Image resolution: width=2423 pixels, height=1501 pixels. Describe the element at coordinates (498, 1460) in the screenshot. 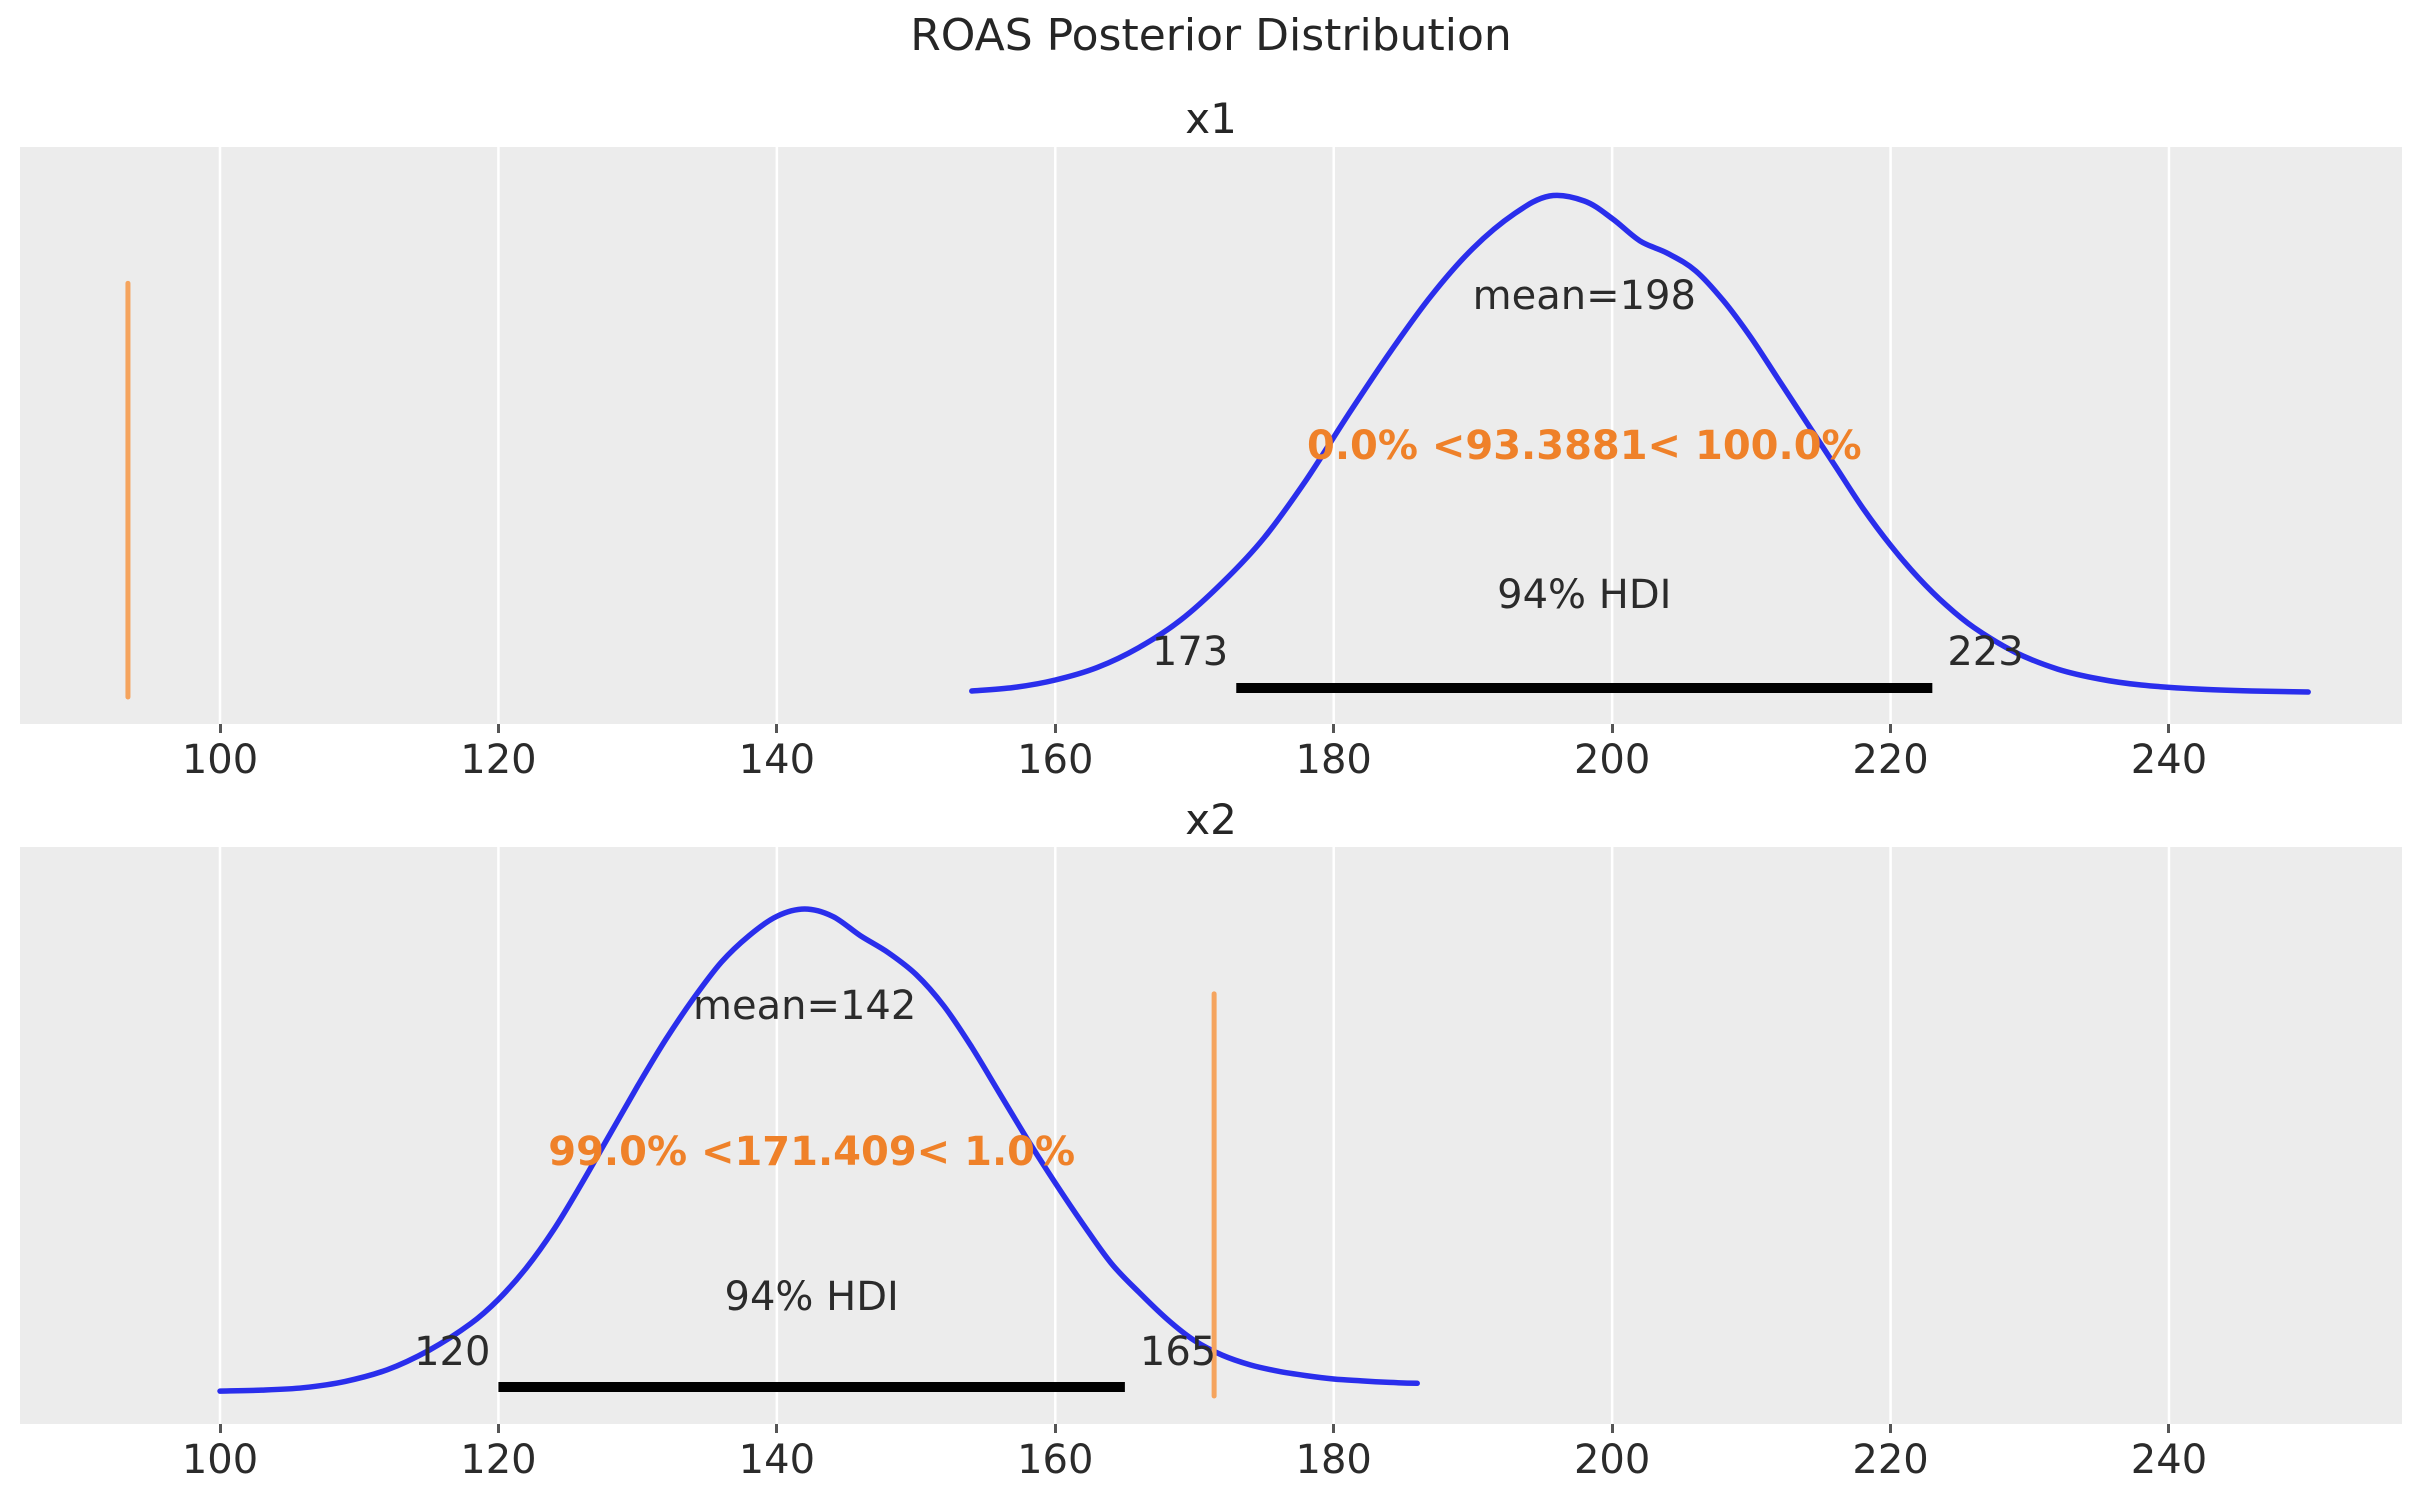

I see `x-tick-label-x2-120: 120` at that location.